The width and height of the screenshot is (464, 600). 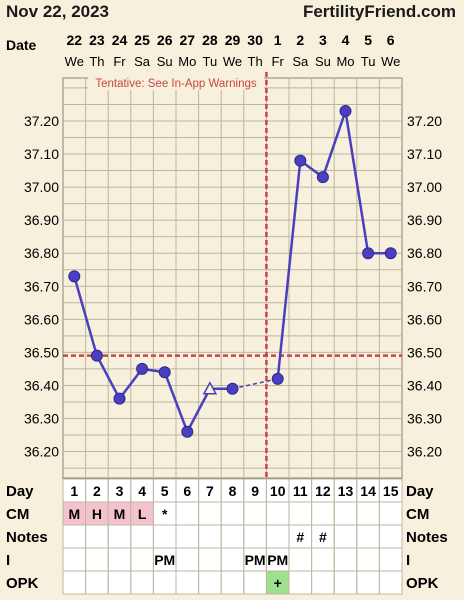 What do you see at coordinates (417, 514) in the screenshot?
I see `row-label-right: CM` at bounding box center [417, 514].